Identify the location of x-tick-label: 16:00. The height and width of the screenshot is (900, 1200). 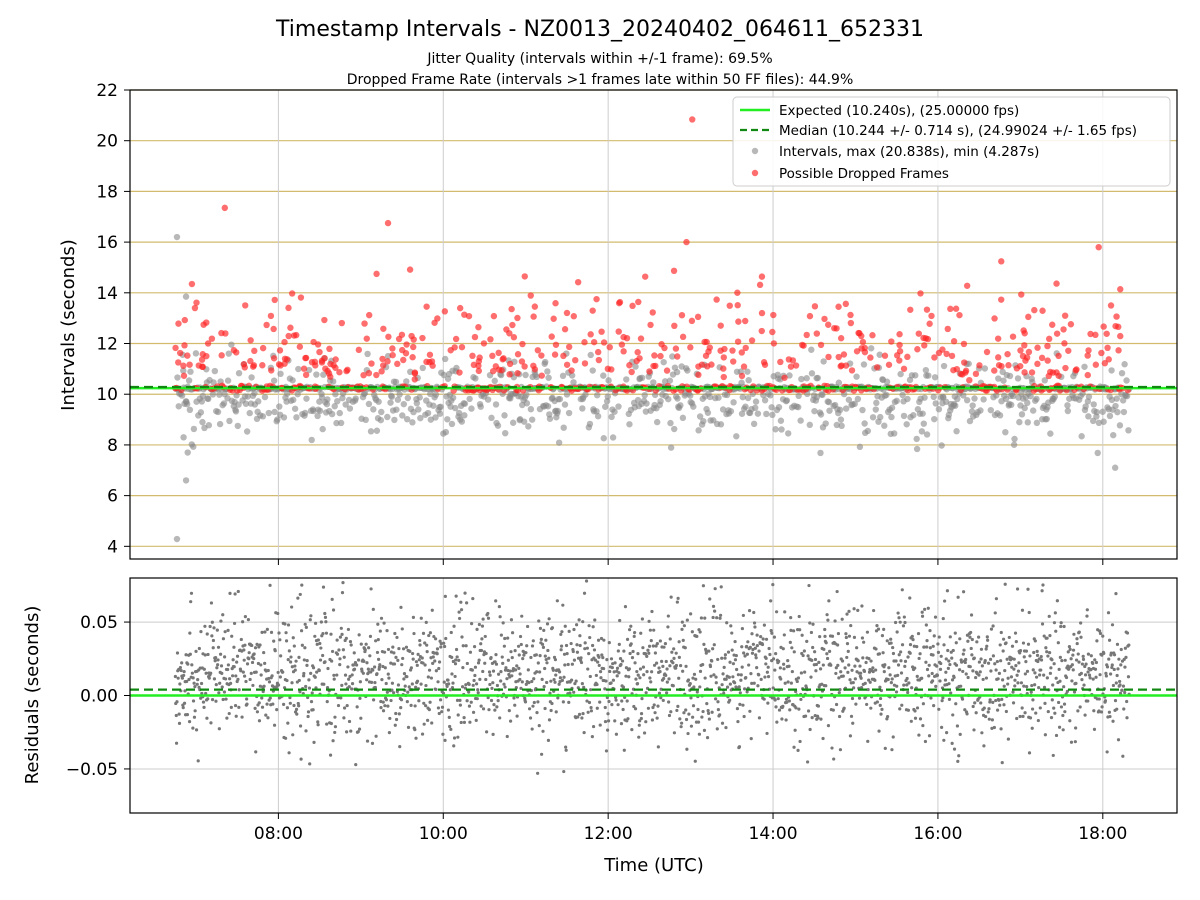
(937, 834).